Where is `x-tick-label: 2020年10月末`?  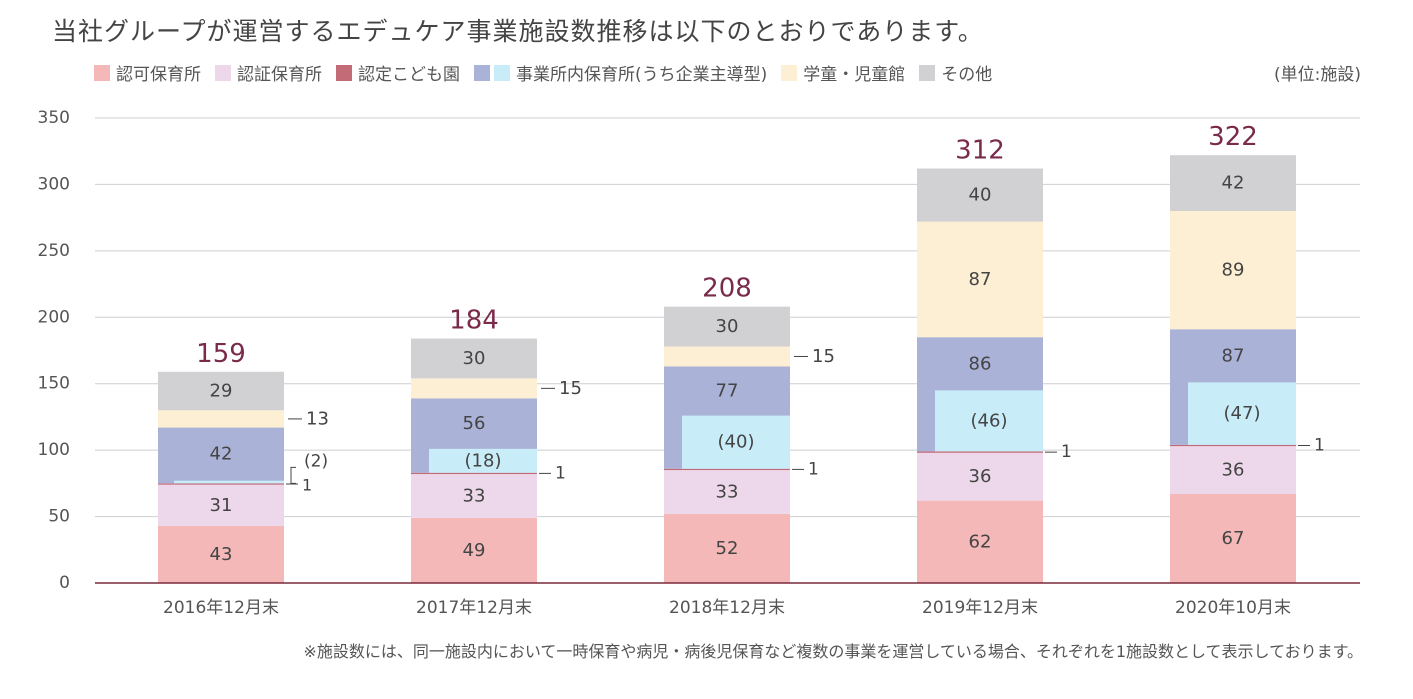 x-tick-label: 2020年10月末 is located at coordinates (1233, 608).